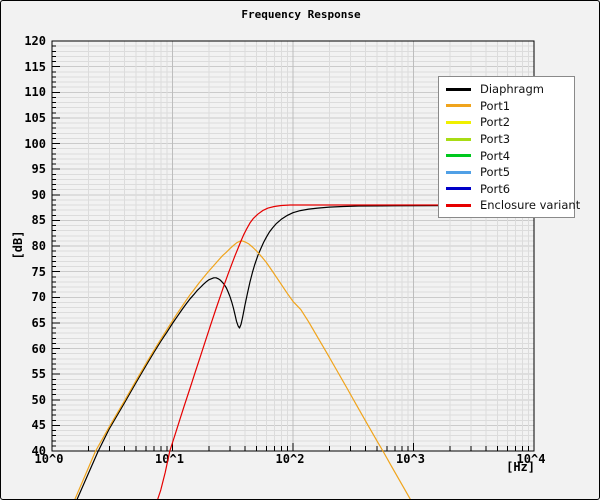  What do you see at coordinates (495, 122) in the screenshot?
I see `legend-label: Port2` at bounding box center [495, 122].